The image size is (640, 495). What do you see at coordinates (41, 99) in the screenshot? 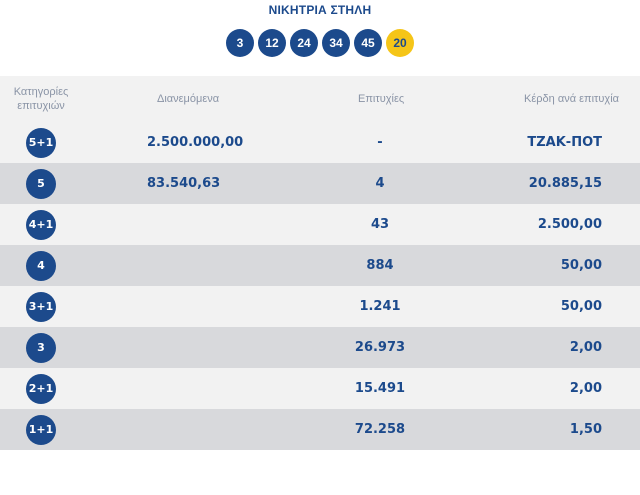
I see `column-header-category: Κατηγορίες επιτυχιών` at bounding box center [41, 99].